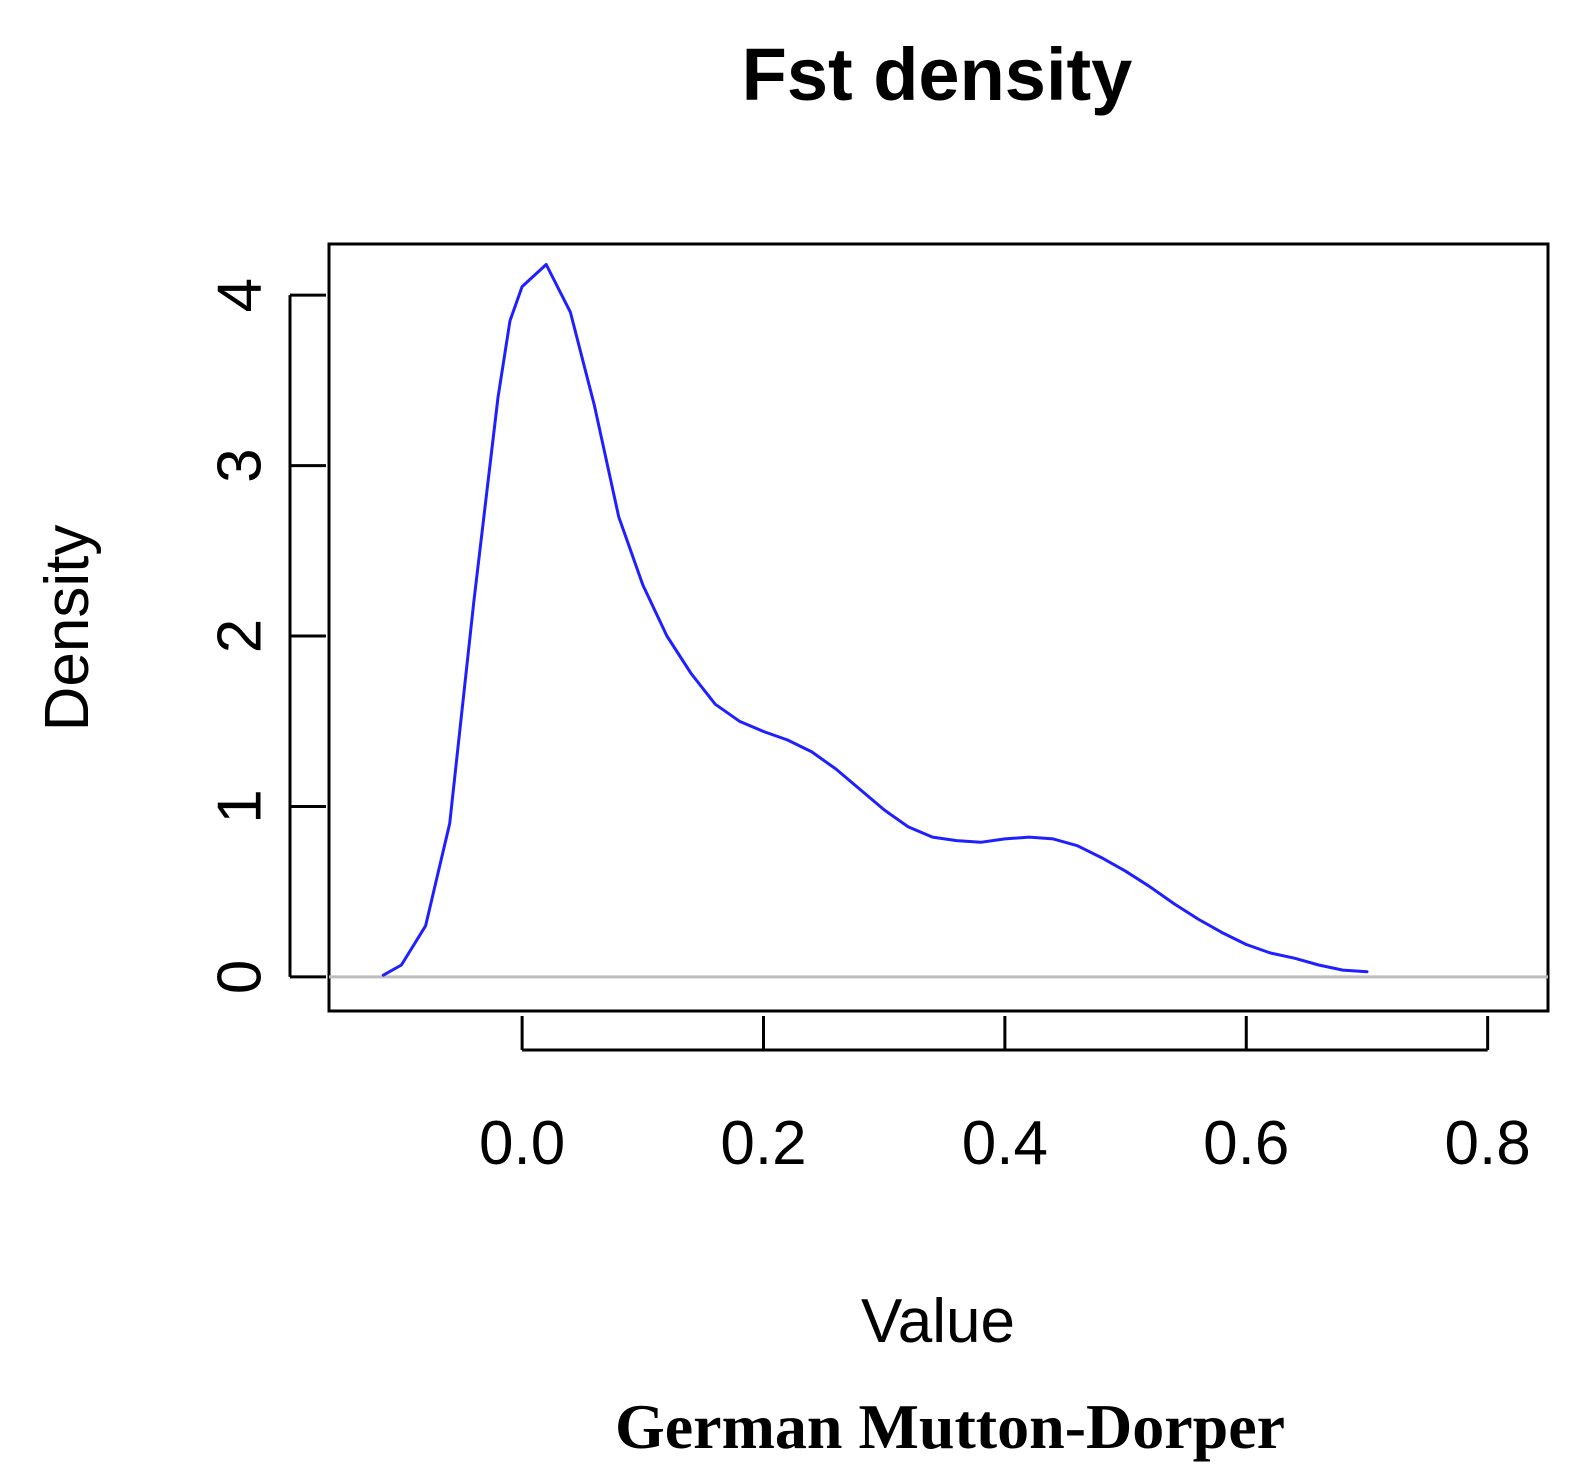 The image size is (1589, 1471). Describe the element at coordinates (67, 628) in the screenshot. I see `y-axis-label: Density` at that location.